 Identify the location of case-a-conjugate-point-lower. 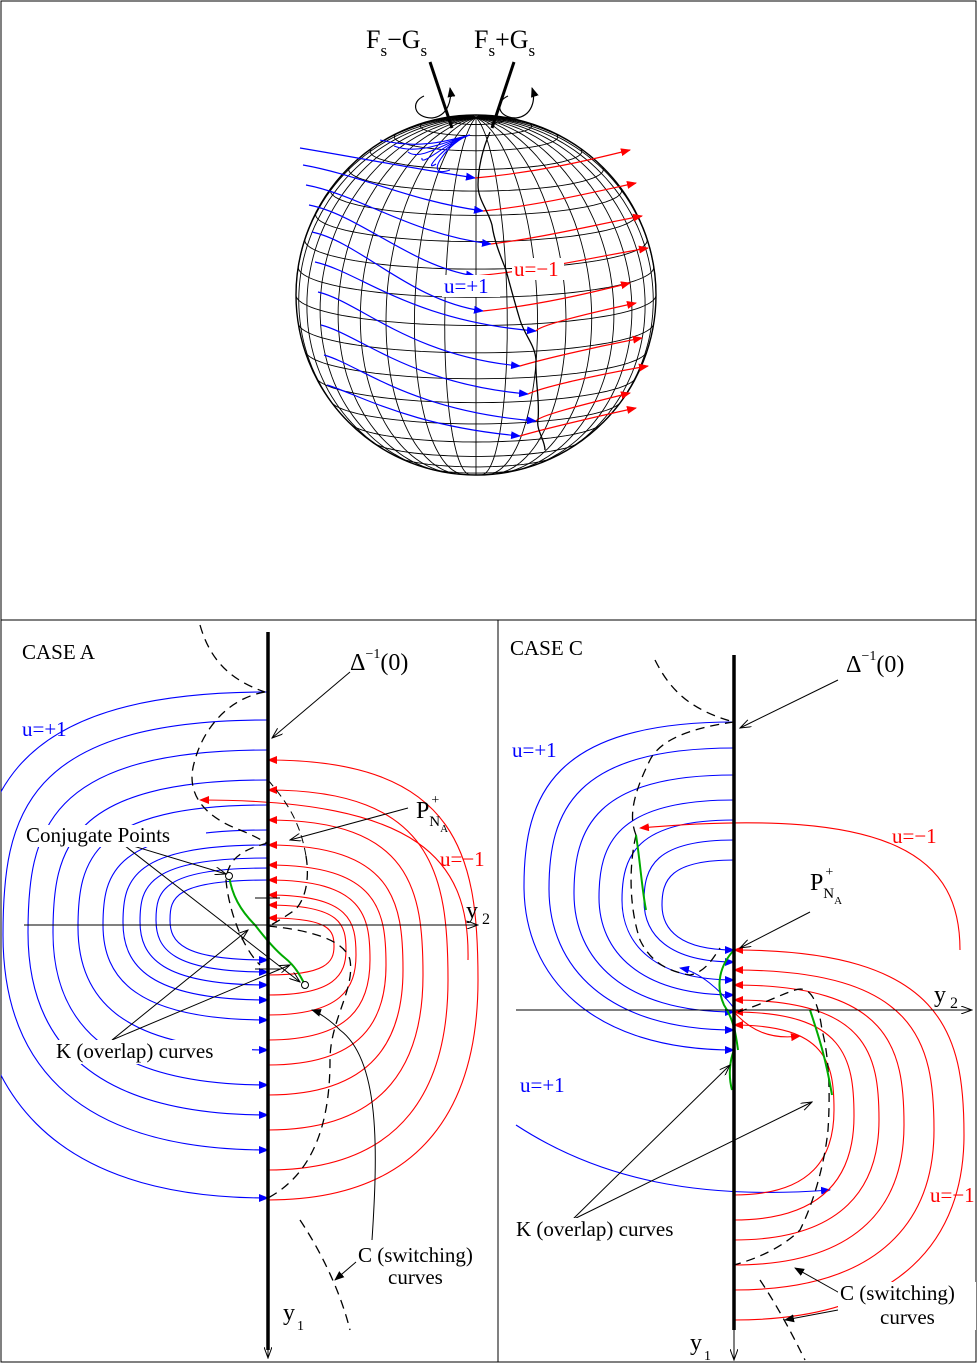
(305, 985).